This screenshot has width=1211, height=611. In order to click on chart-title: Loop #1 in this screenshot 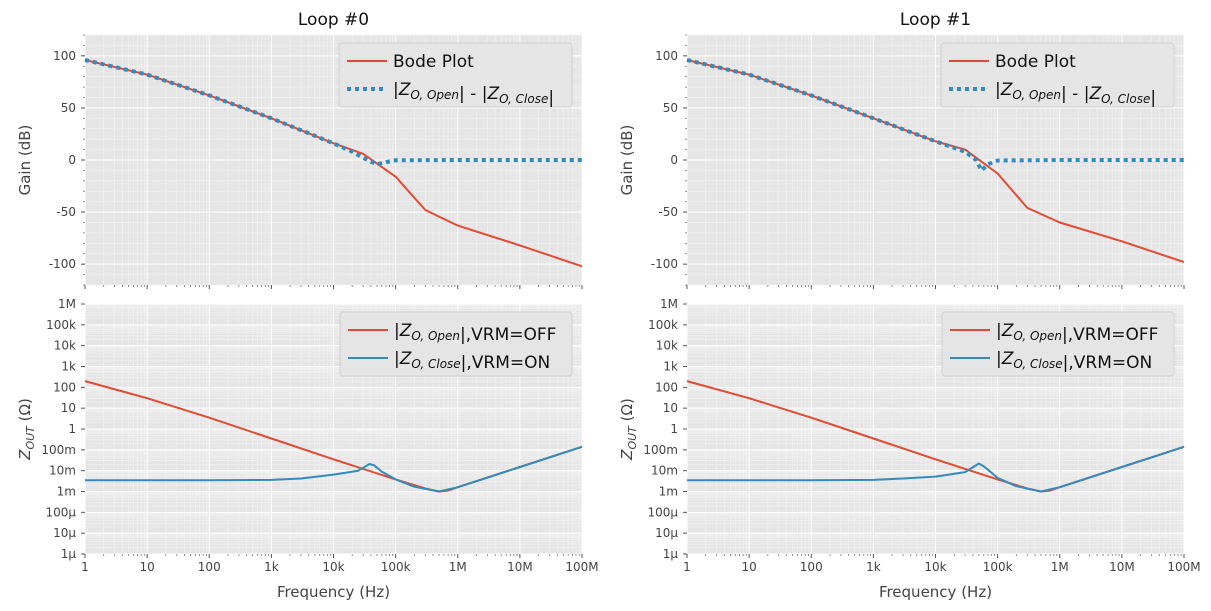, I will do `click(935, 20)`.